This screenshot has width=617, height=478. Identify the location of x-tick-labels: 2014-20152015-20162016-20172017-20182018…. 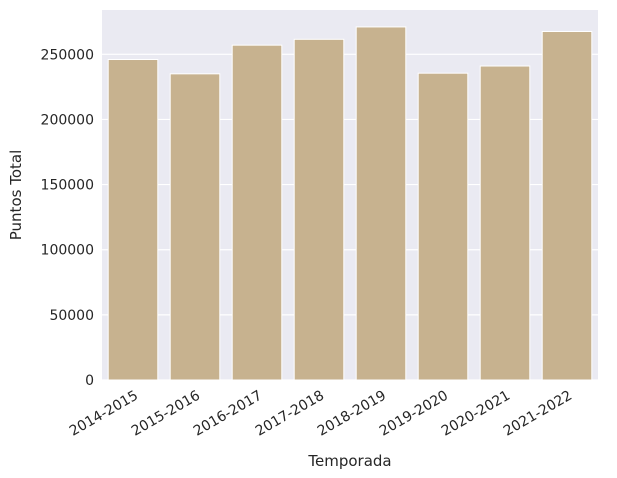
(321, 414).